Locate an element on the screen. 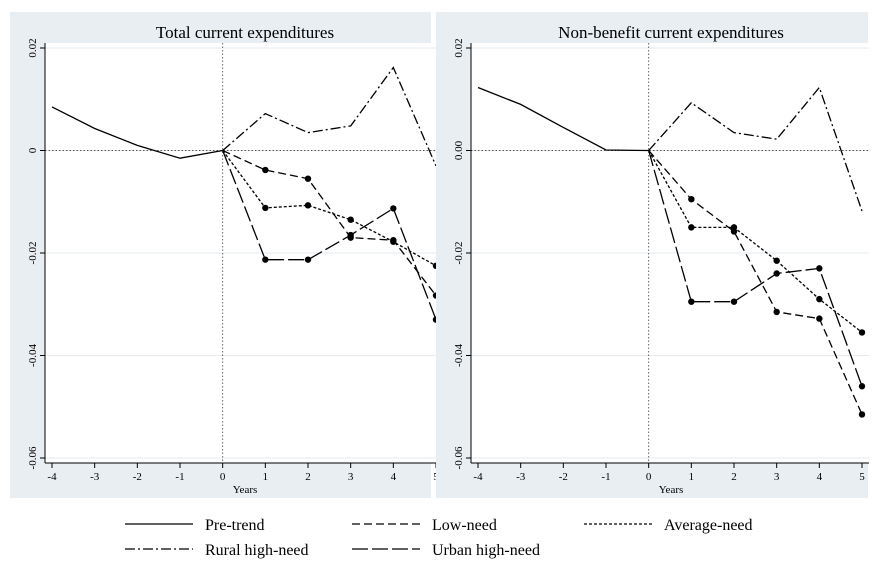 The width and height of the screenshot is (872, 562). panel-title: Non-benefit current expenditures is located at coordinates (671, 32).